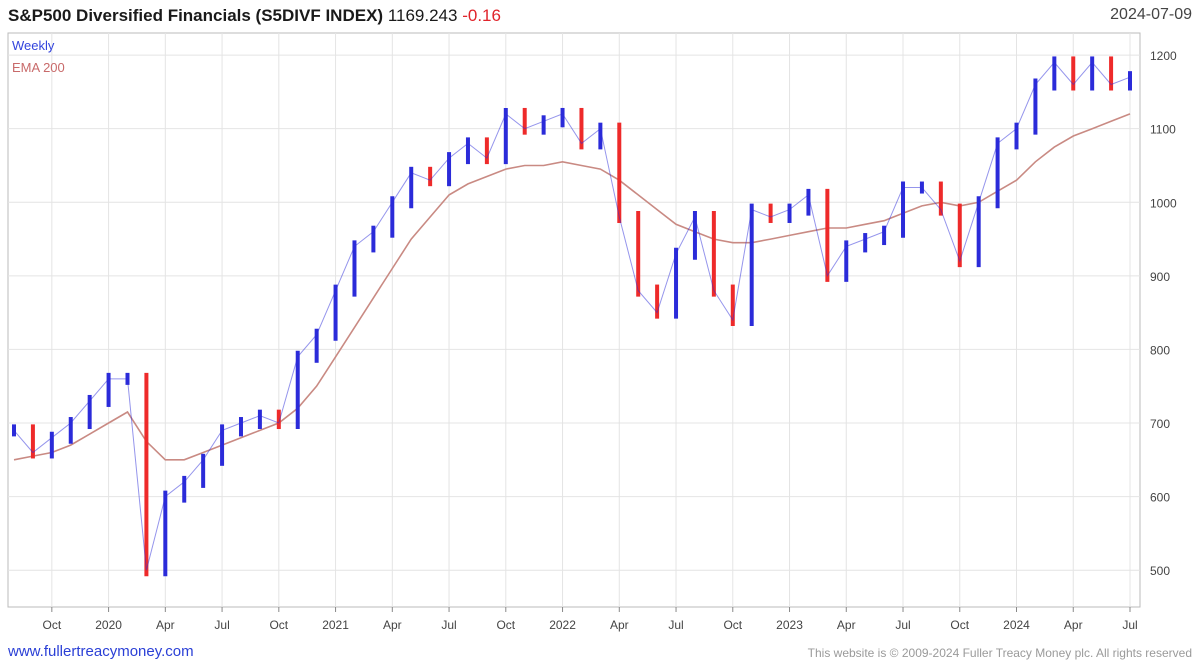 This screenshot has width=1200, height=670. I want to click on y-tick-label: 1100, so click(1163, 130).